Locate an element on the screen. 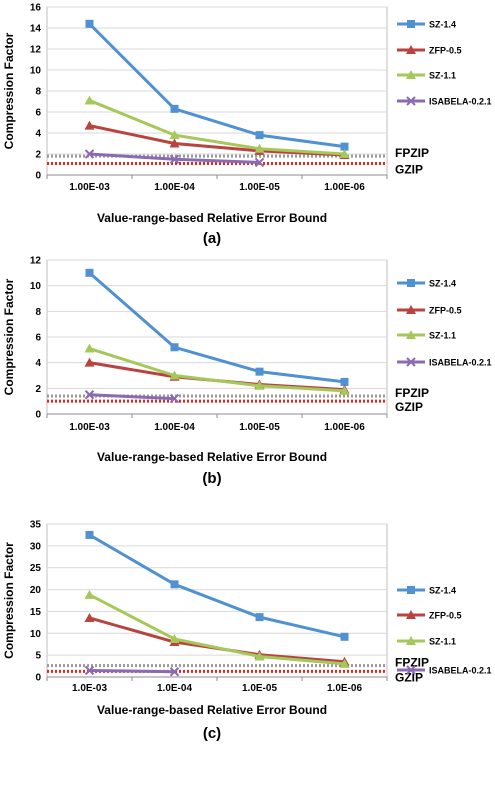 Image resolution: width=495 pixels, height=785 pixels. panel-label: (a) is located at coordinates (212, 238).